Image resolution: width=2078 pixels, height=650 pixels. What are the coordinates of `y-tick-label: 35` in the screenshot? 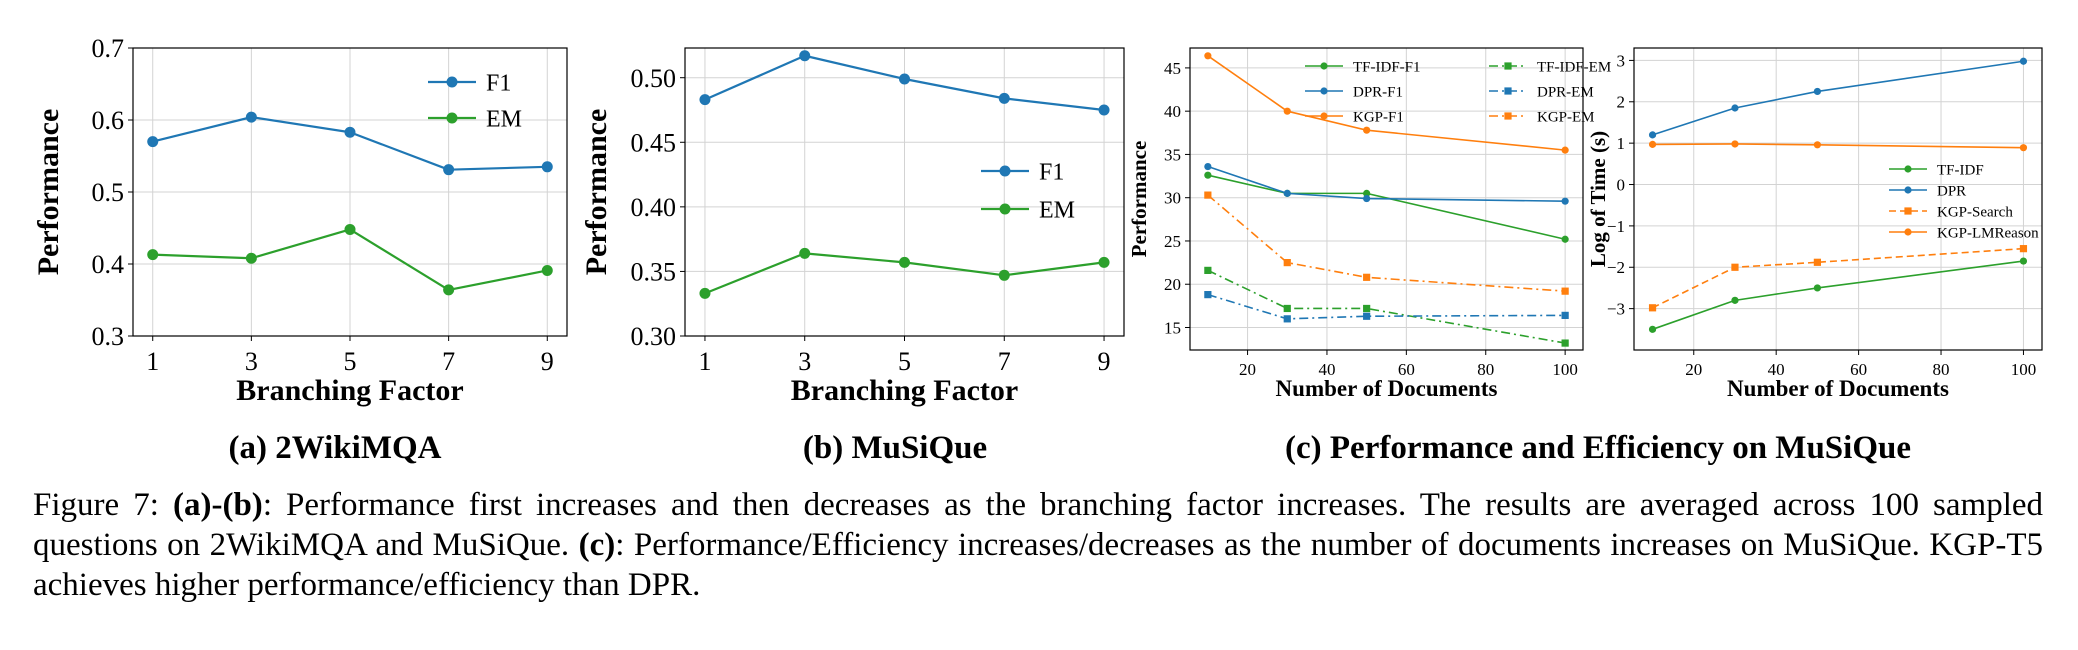 It's located at (1172, 154).